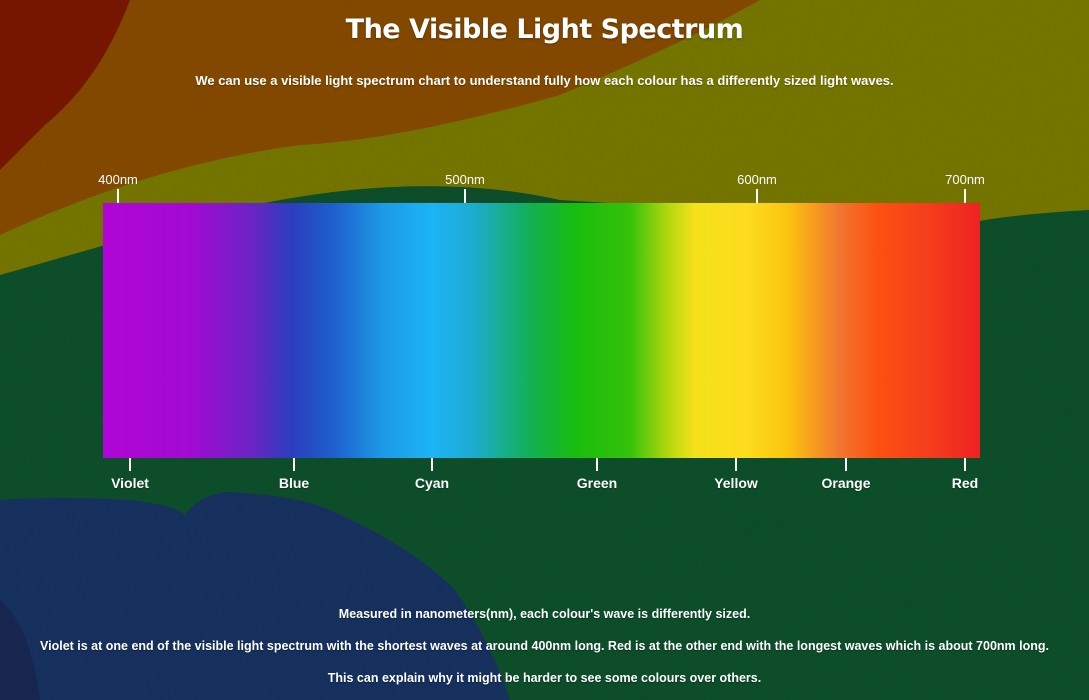 This screenshot has width=1089, height=700. I want to click on nm-label: 600nm, so click(757, 179).